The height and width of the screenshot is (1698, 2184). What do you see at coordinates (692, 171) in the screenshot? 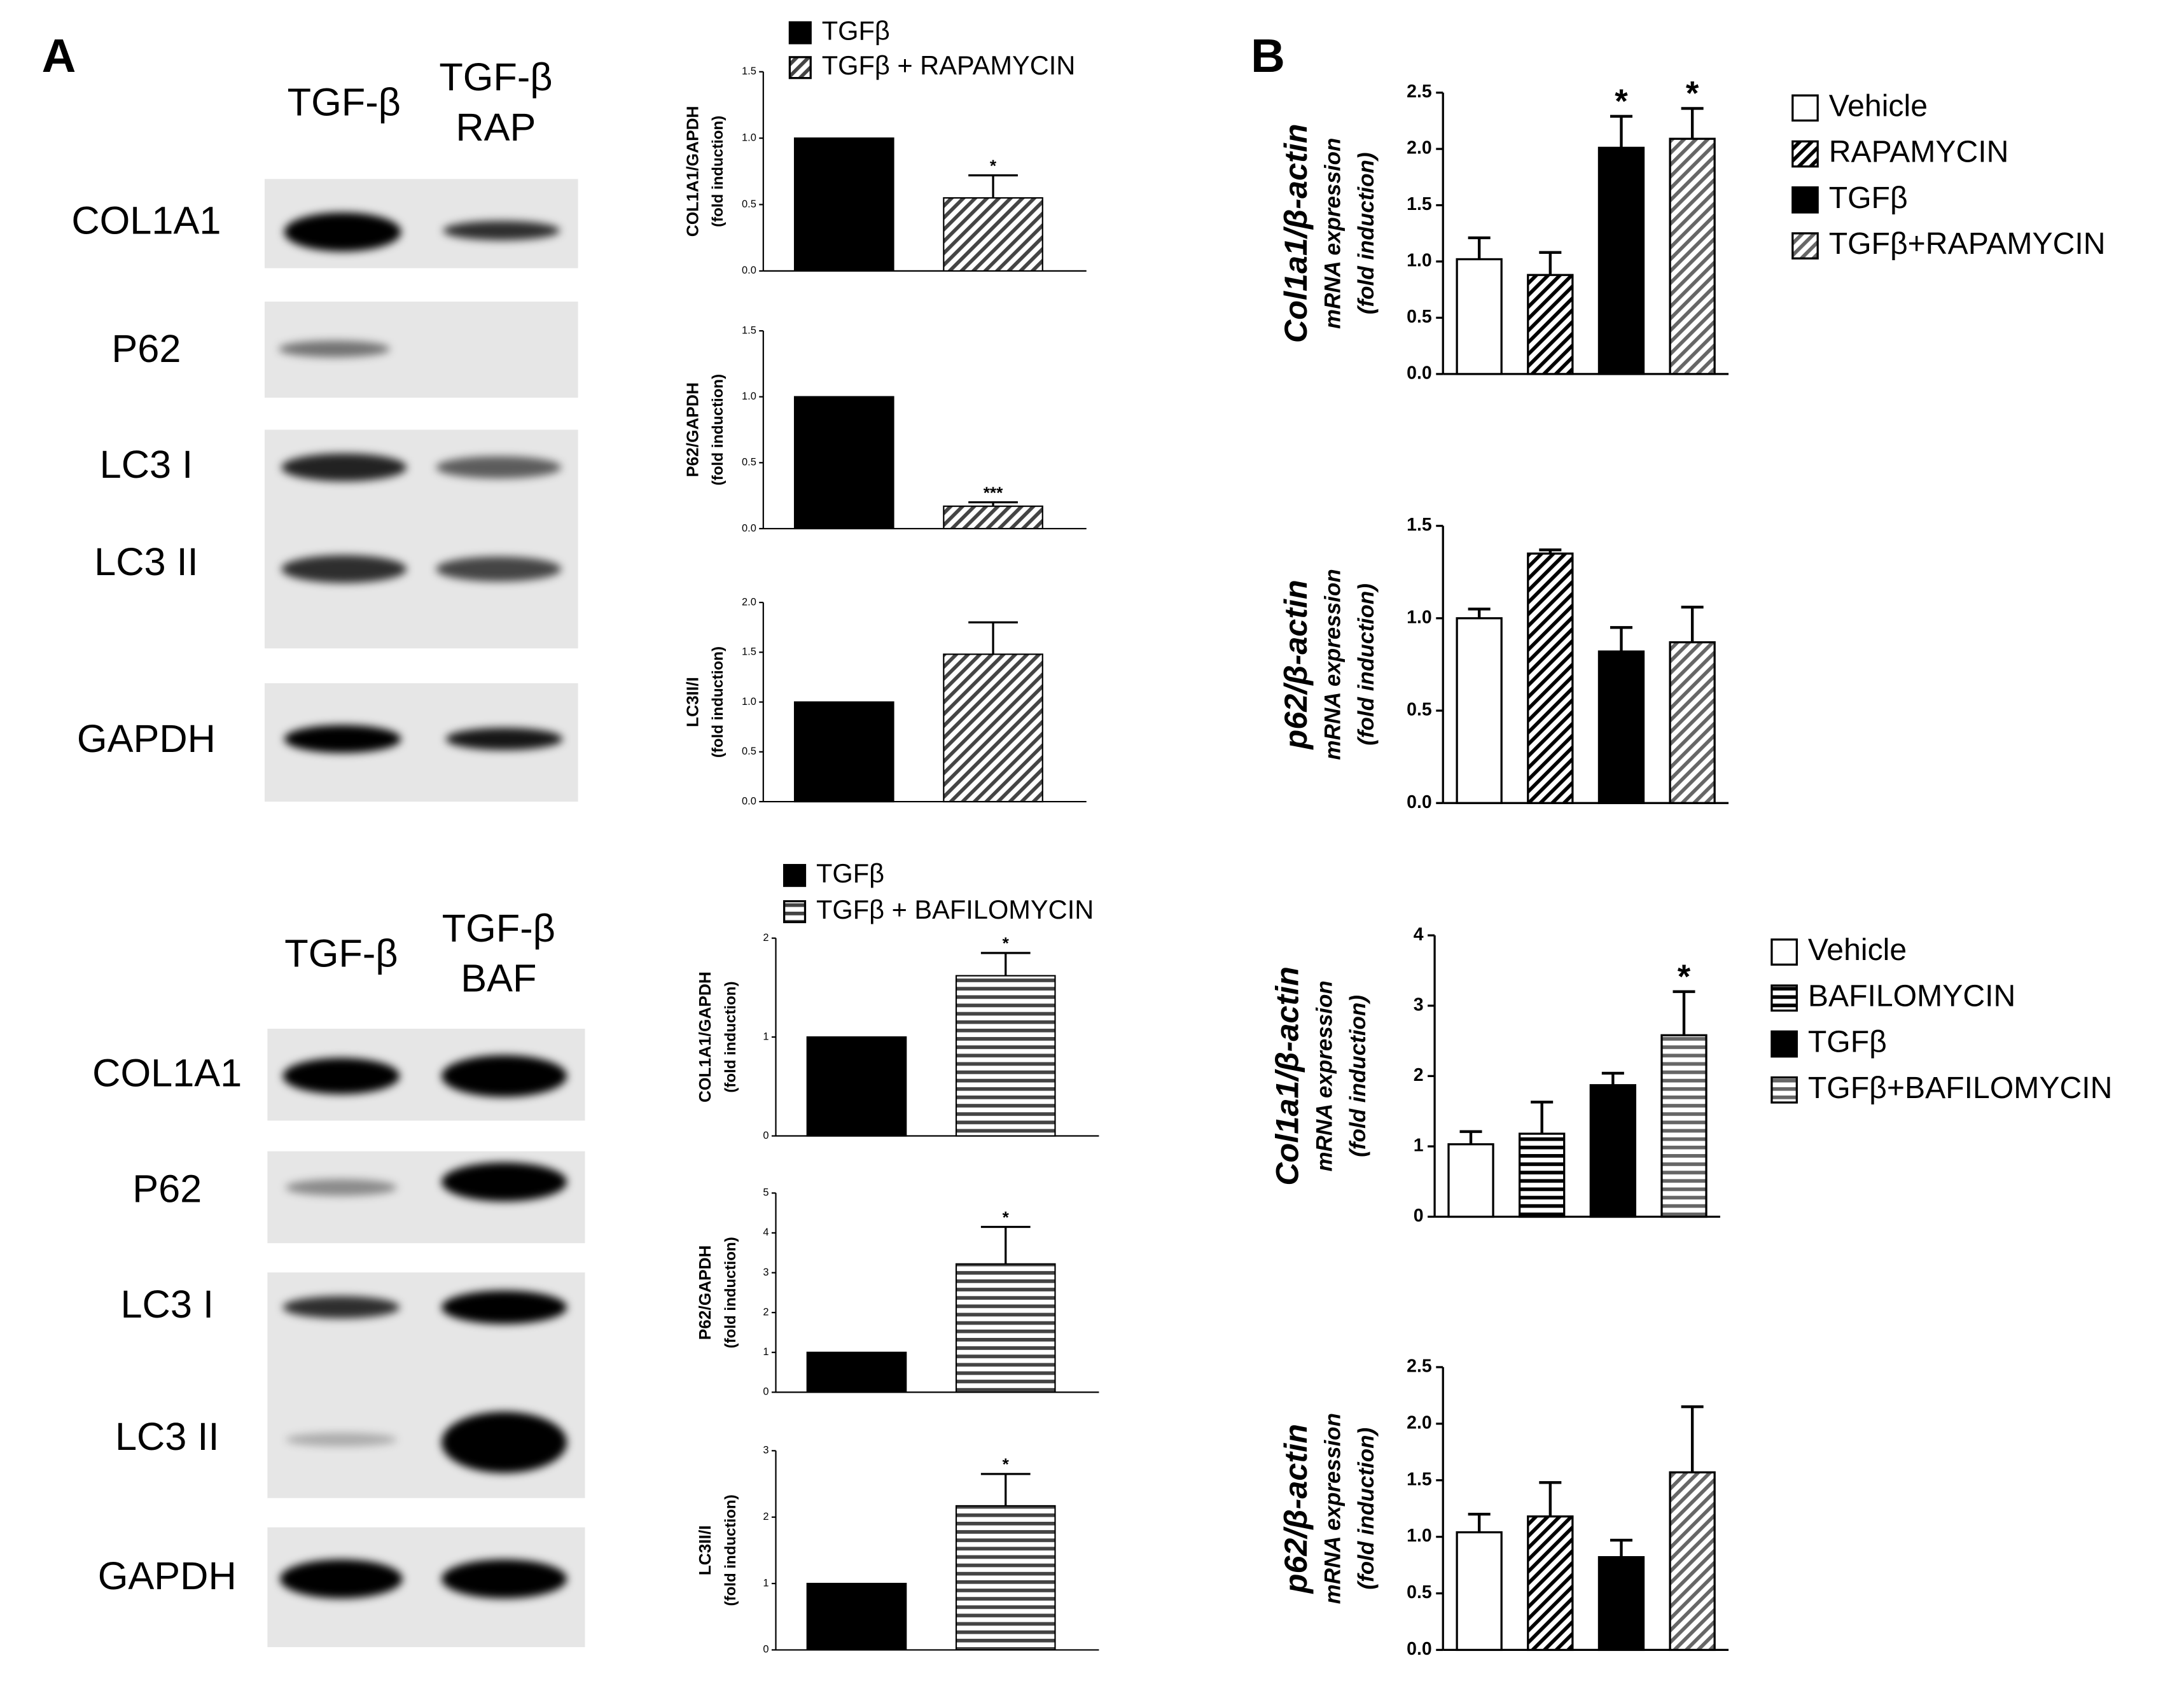
I see `y-axis-label: COL1A1/GAPDH` at bounding box center [692, 171].